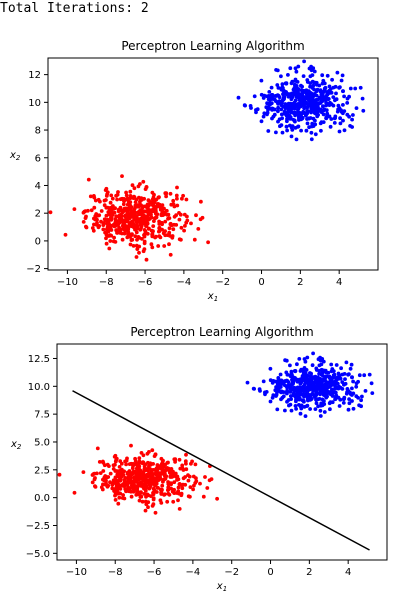 The width and height of the screenshot is (410, 601). What do you see at coordinates (309, 572) in the screenshot?
I see `x-tick-label: 2` at bounding box center [309, 572].